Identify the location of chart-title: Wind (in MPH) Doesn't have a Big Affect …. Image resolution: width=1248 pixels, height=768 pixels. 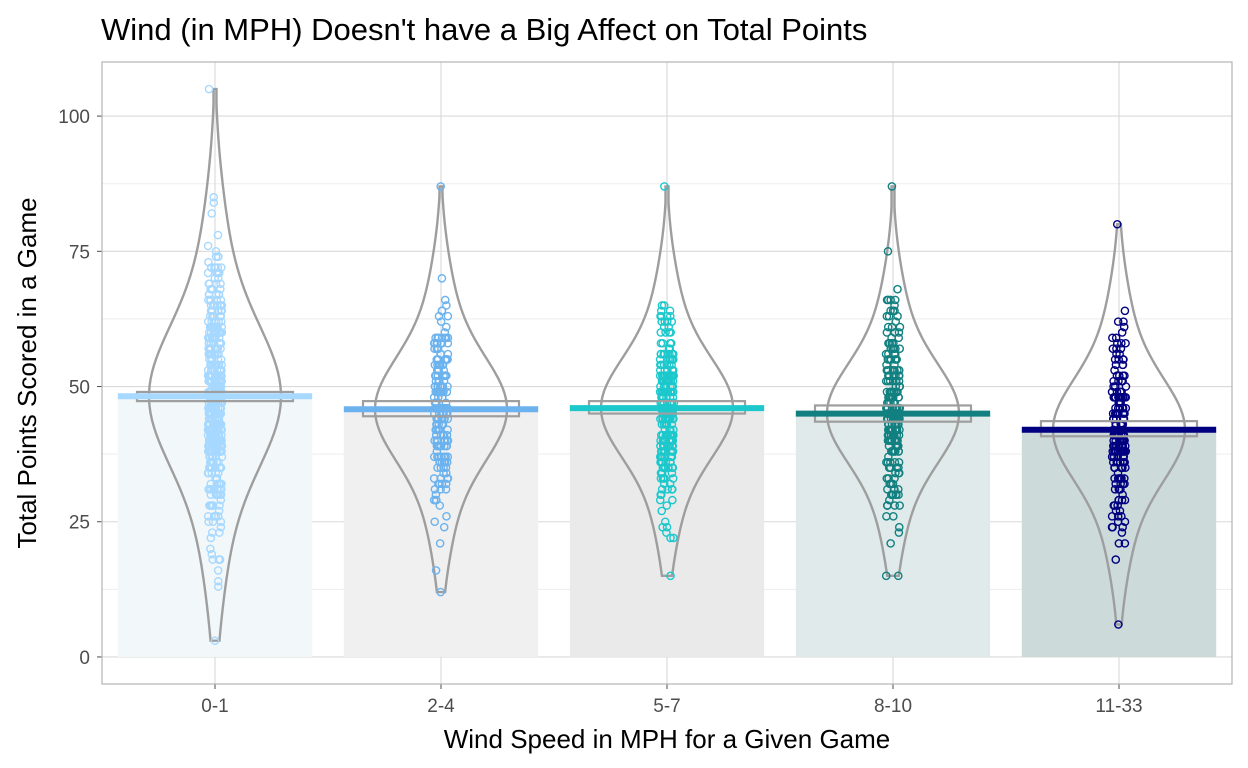
(484, 29).